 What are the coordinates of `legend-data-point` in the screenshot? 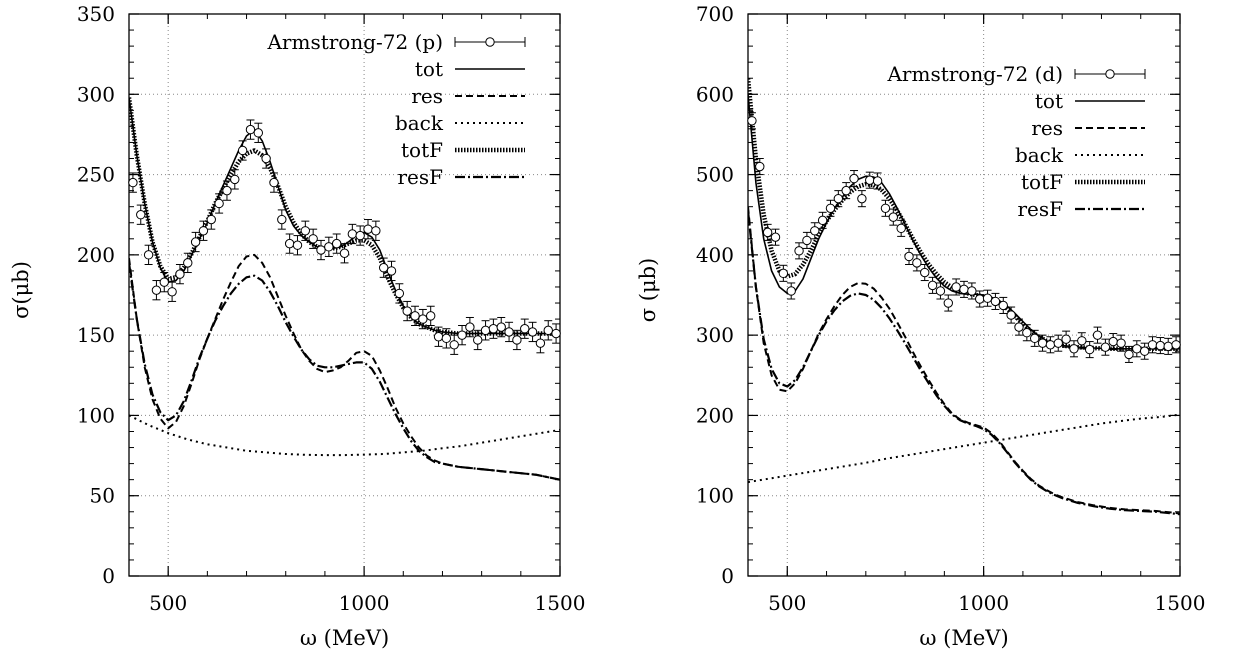 It's located at (490, 42).